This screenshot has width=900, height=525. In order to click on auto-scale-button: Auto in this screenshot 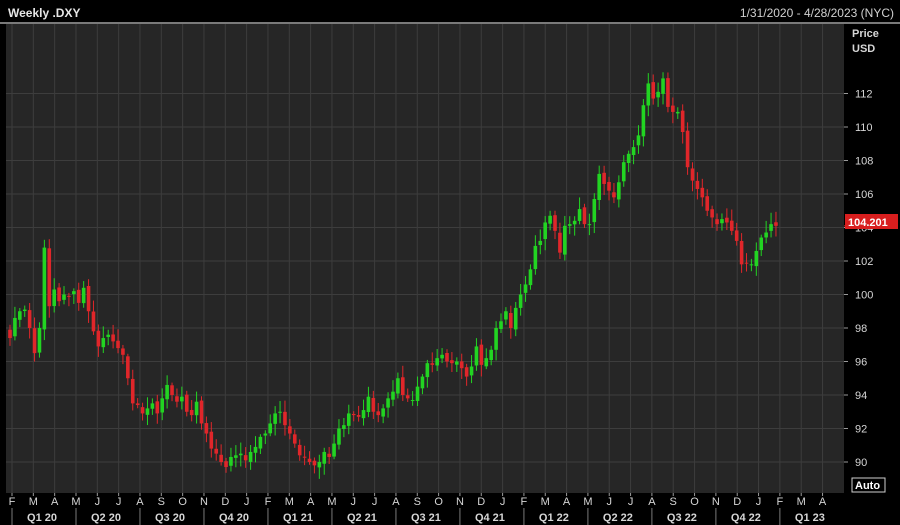, I will do `click(868, 485)`.